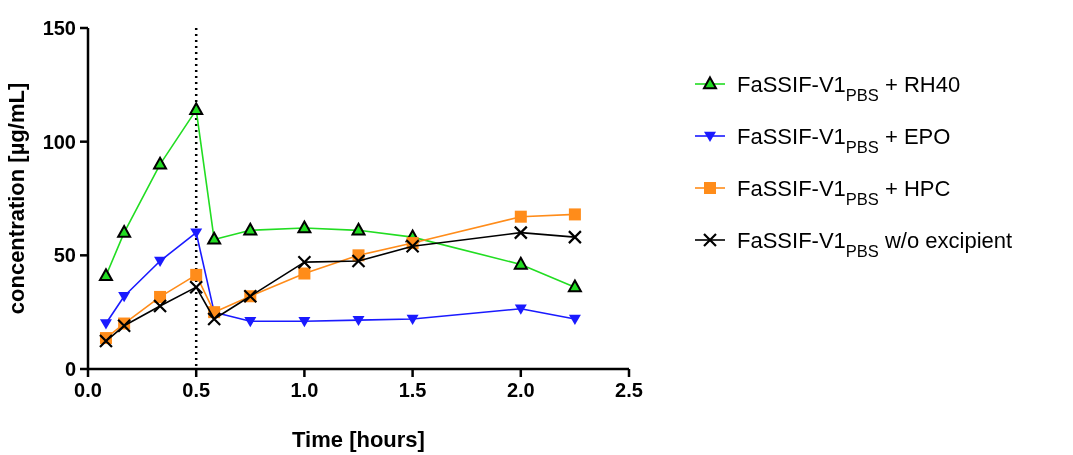 This screenshot has height=455, width=1073. I want to click on y-tick-label: 100, so click(59, 141).